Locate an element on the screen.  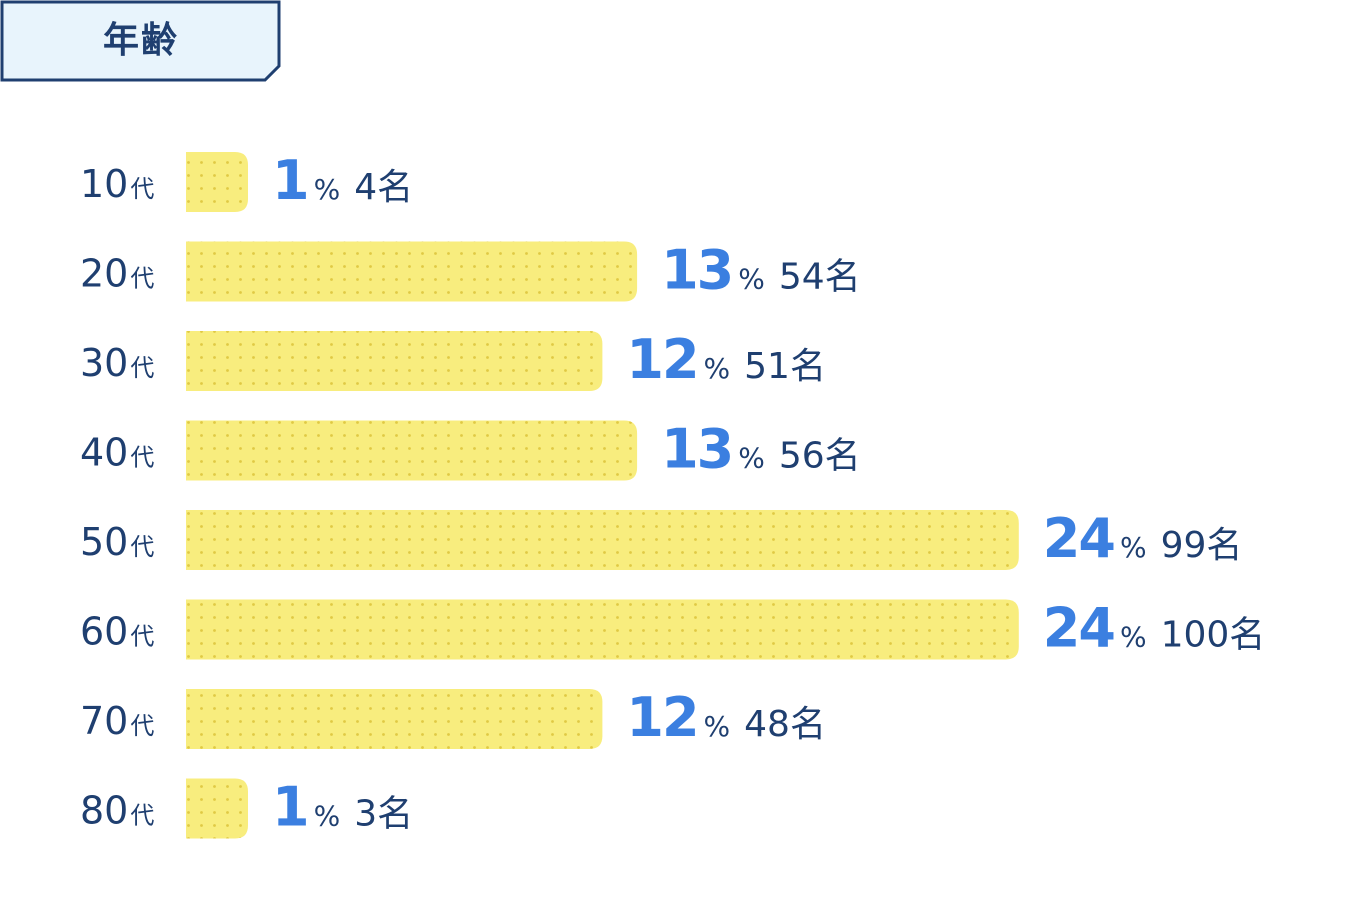
category-label: 50代 is located at coordinates (117, 542).